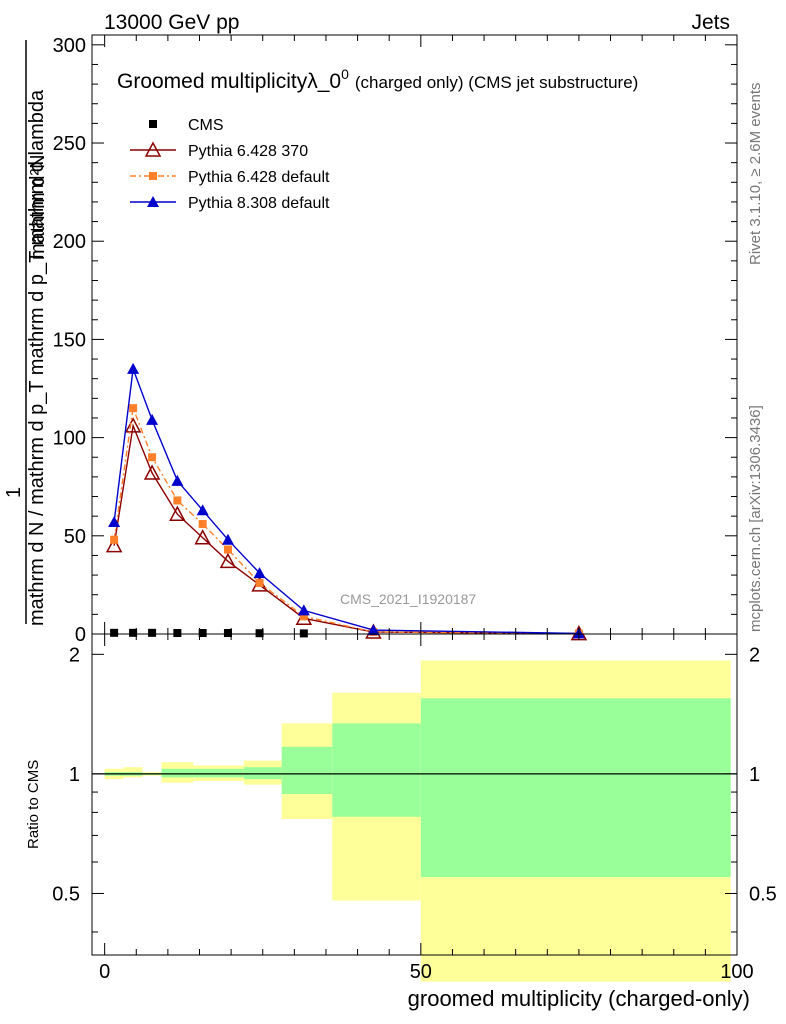  I want to click on y-axis-label-numerator: mathrm d²N, so click(38, 207).